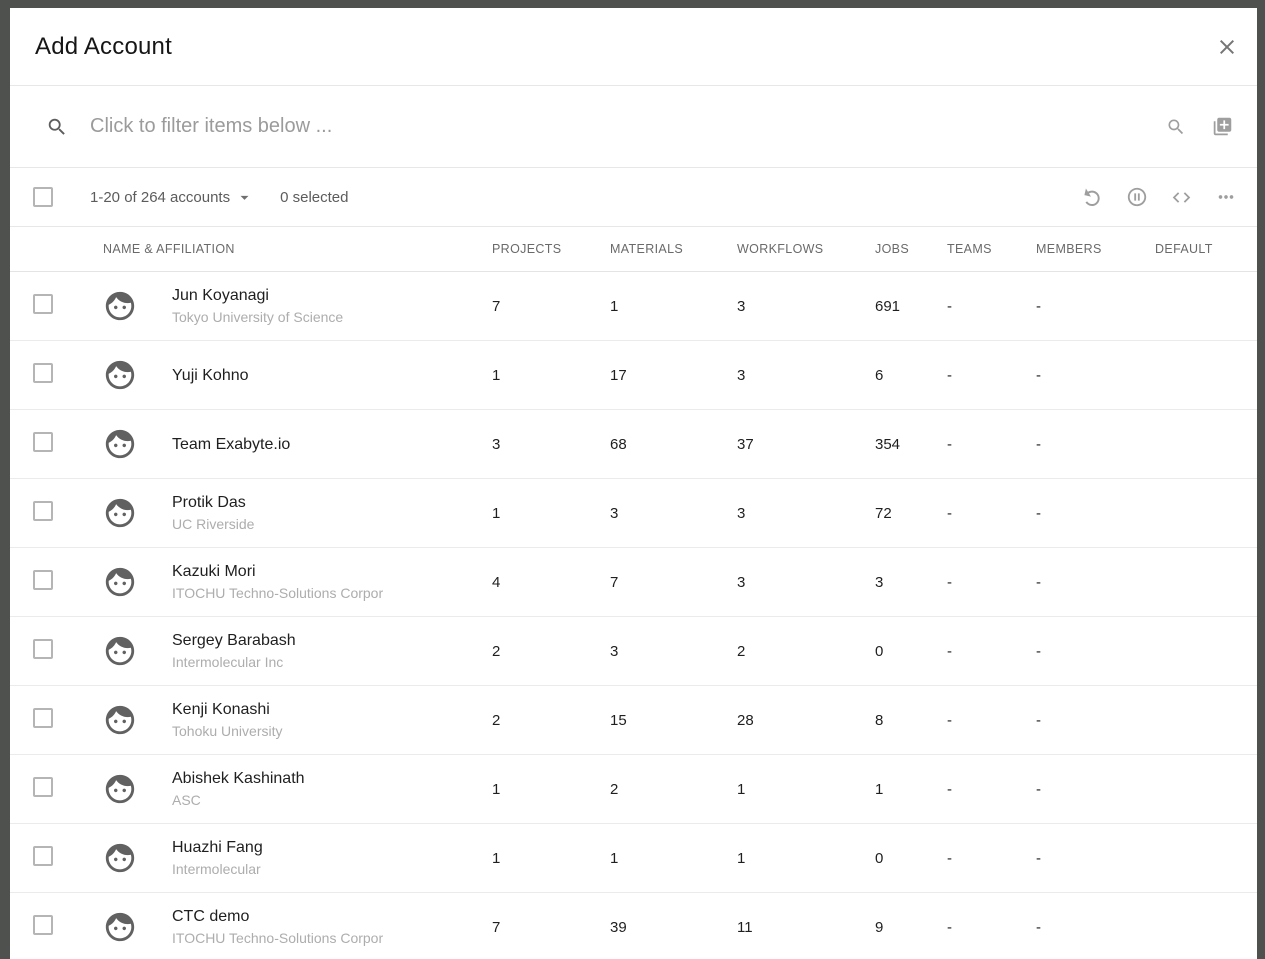  Describe the element at coordinates (619, 126) in the screenshot. I see `filter-input` at that location.